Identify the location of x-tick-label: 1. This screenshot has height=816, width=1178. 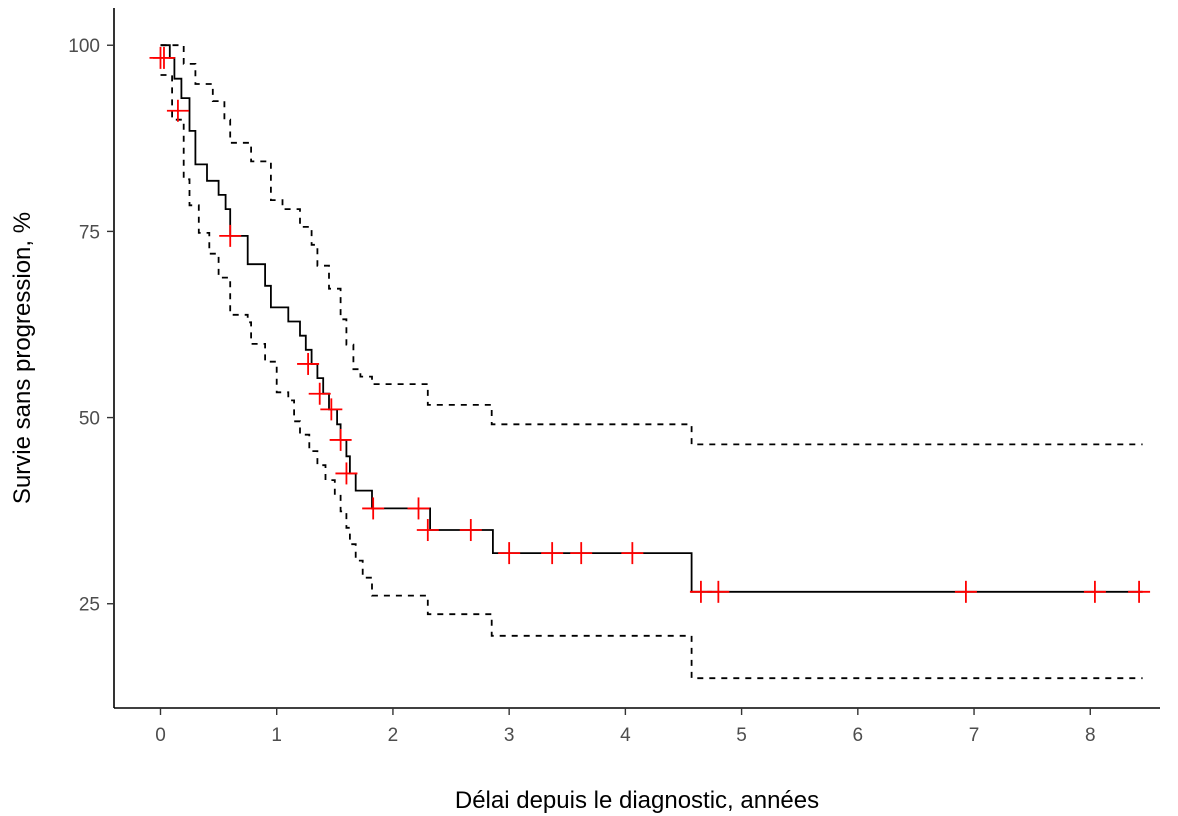
(276, 735).